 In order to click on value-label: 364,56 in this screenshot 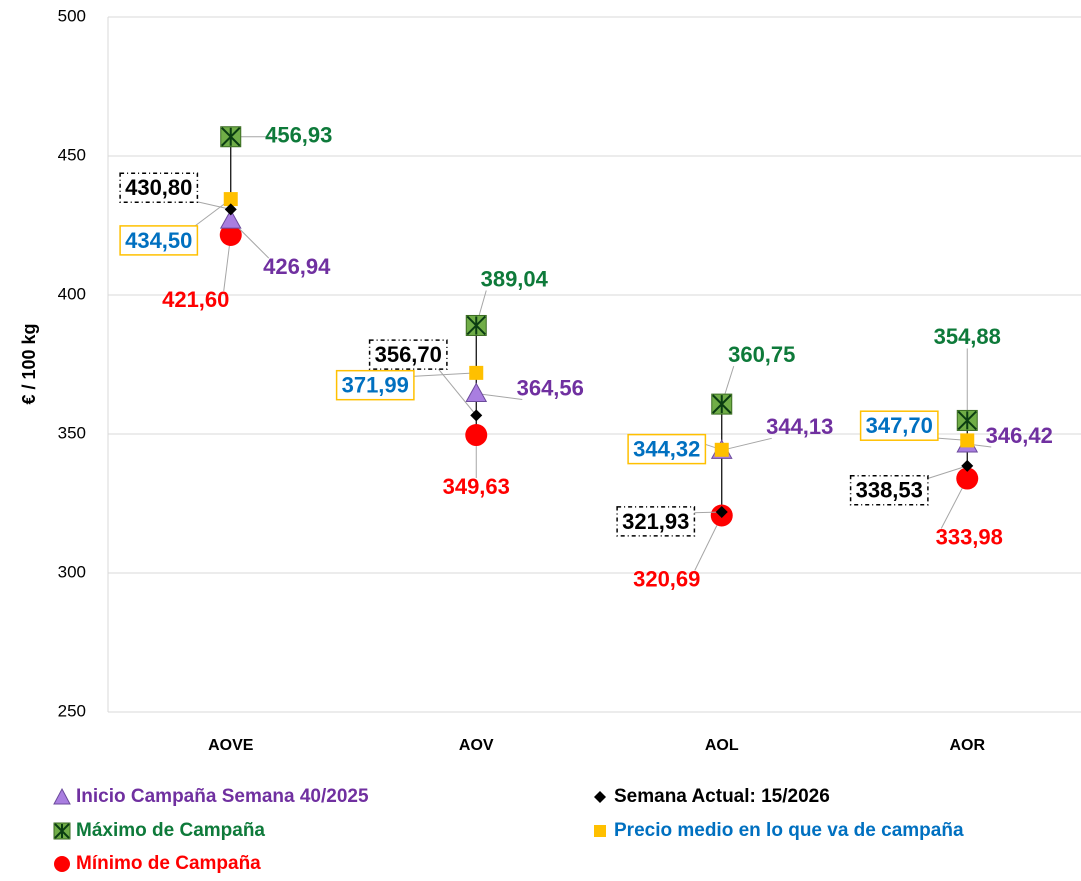, I will do `click(550, 387)`.